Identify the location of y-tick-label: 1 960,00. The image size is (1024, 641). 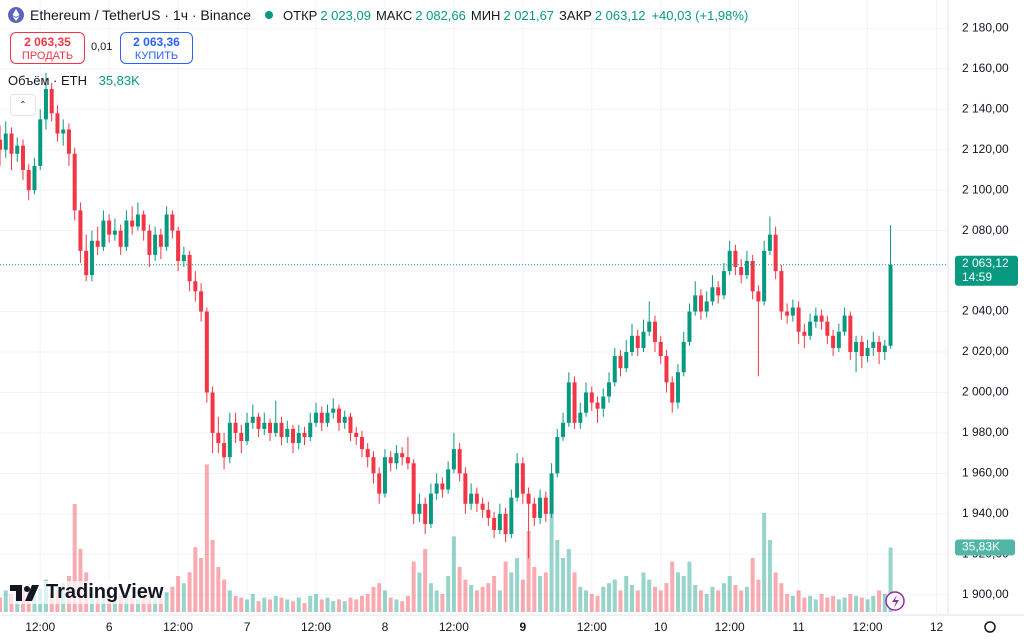
(985, 473).